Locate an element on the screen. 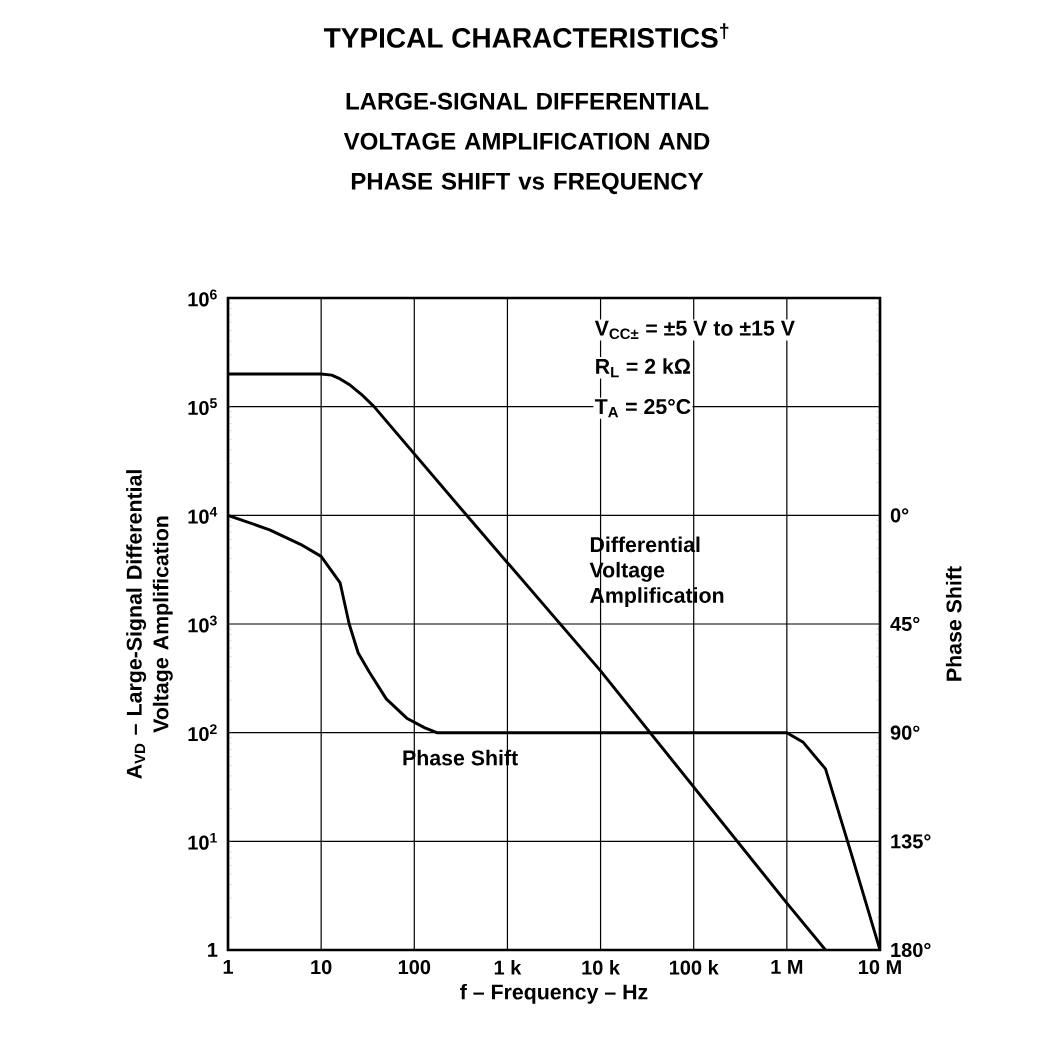 The height and width of the screenshot is (1053, 1054). annotation: V$_{CC±}$ = ±5 V to ±15 V is located at coordinates (694, 330).